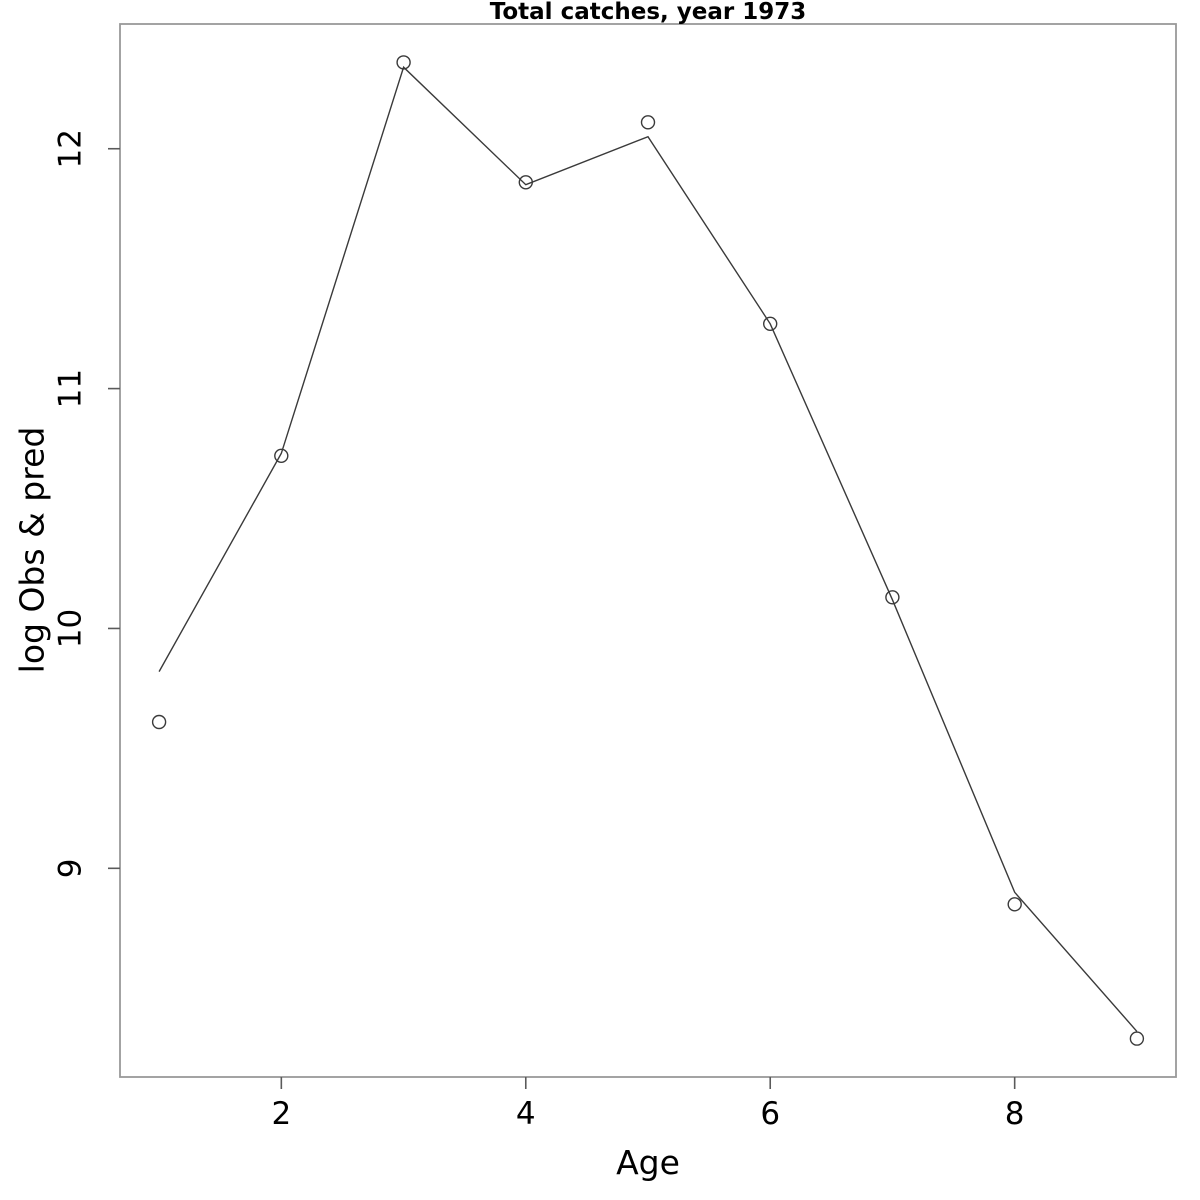 The width and height of the screenshot is (1200, 1200). Describe the element at coordinates (648, 1162) in the screenshot. I see `x-axis-label: Age` at that location.